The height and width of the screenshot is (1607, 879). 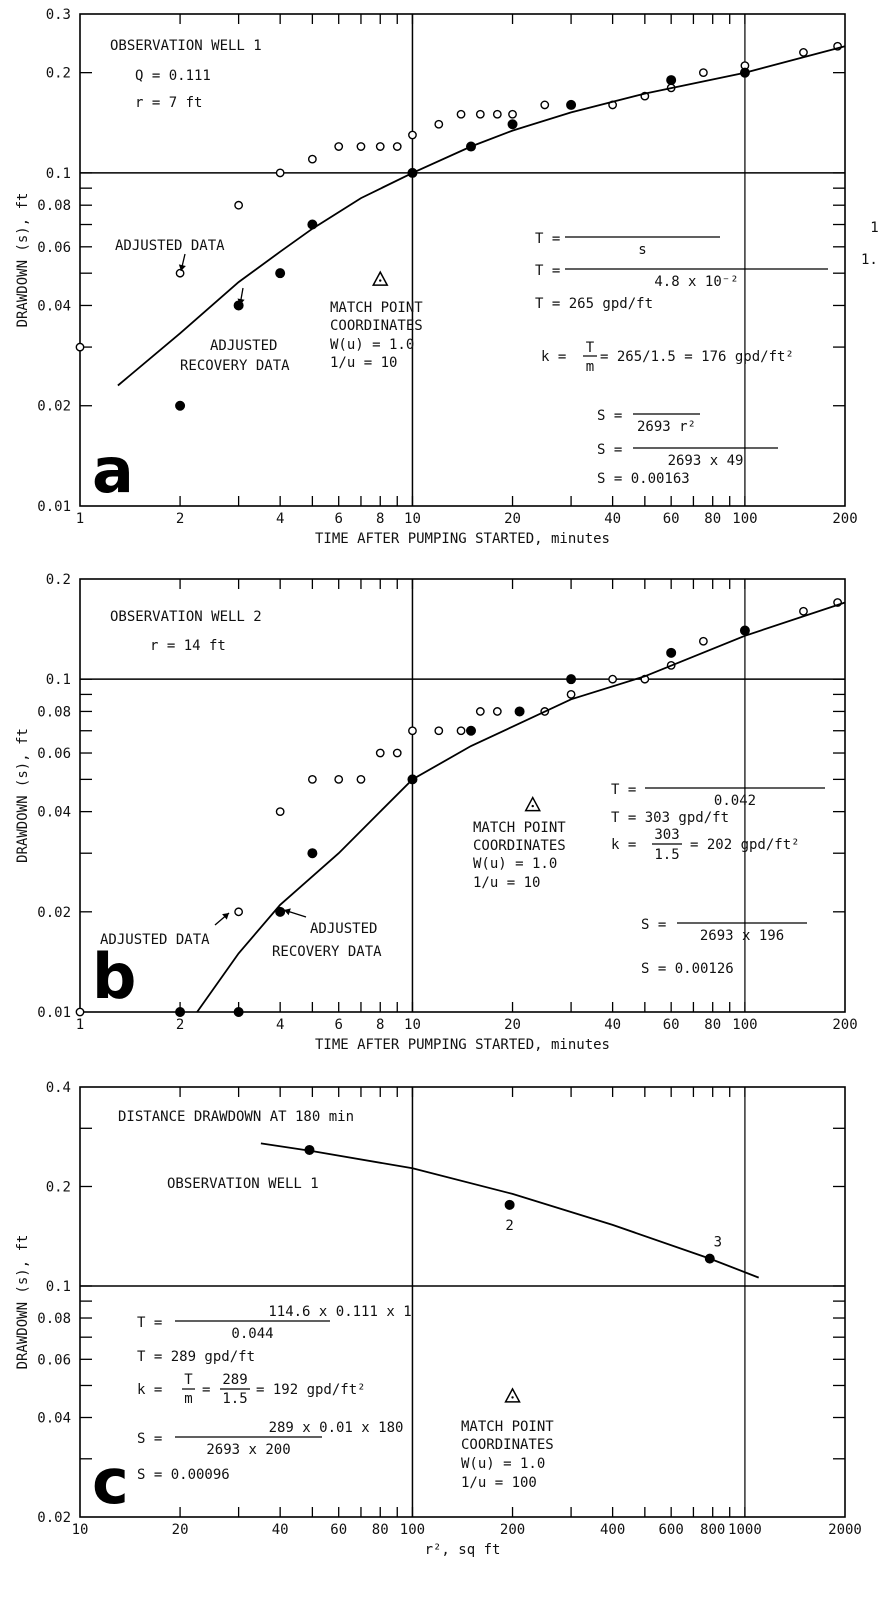 I want to click on annotation-well: OBSERVATION WELL 2, so click(x=186, y=617).